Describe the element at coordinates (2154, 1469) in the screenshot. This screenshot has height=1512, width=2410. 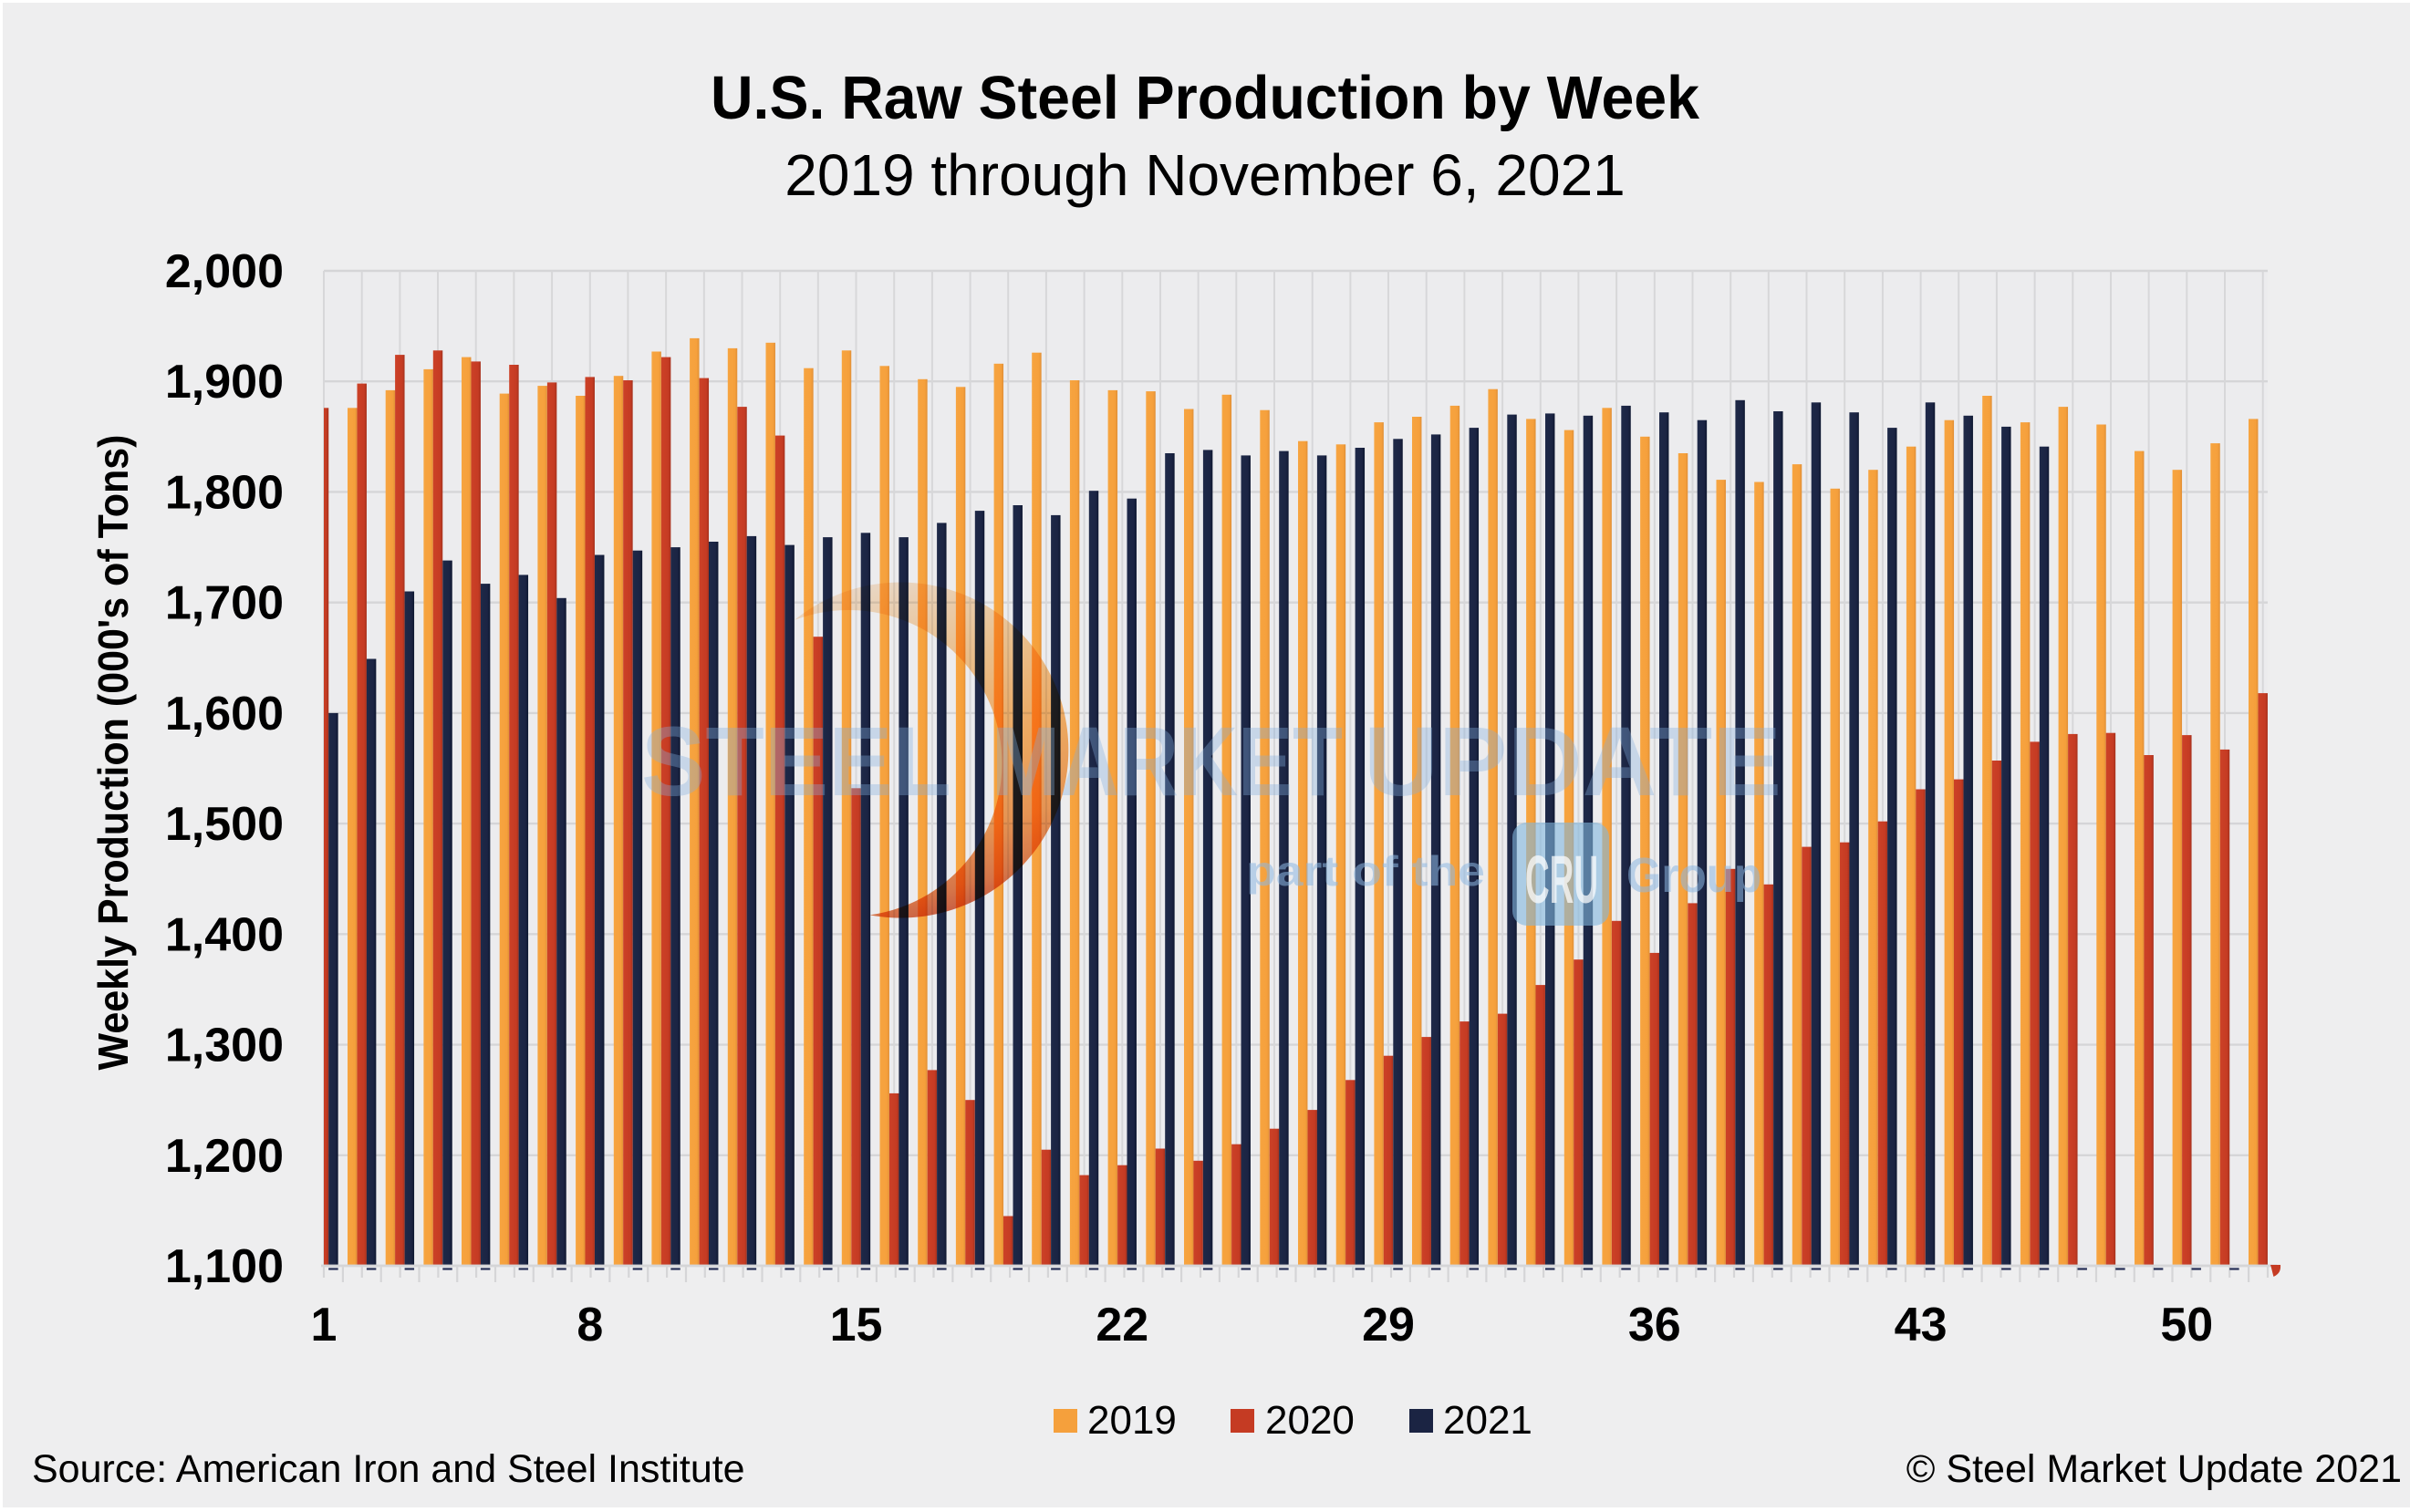
I see `svg-text: © Steel Market Update 2021` at that location.